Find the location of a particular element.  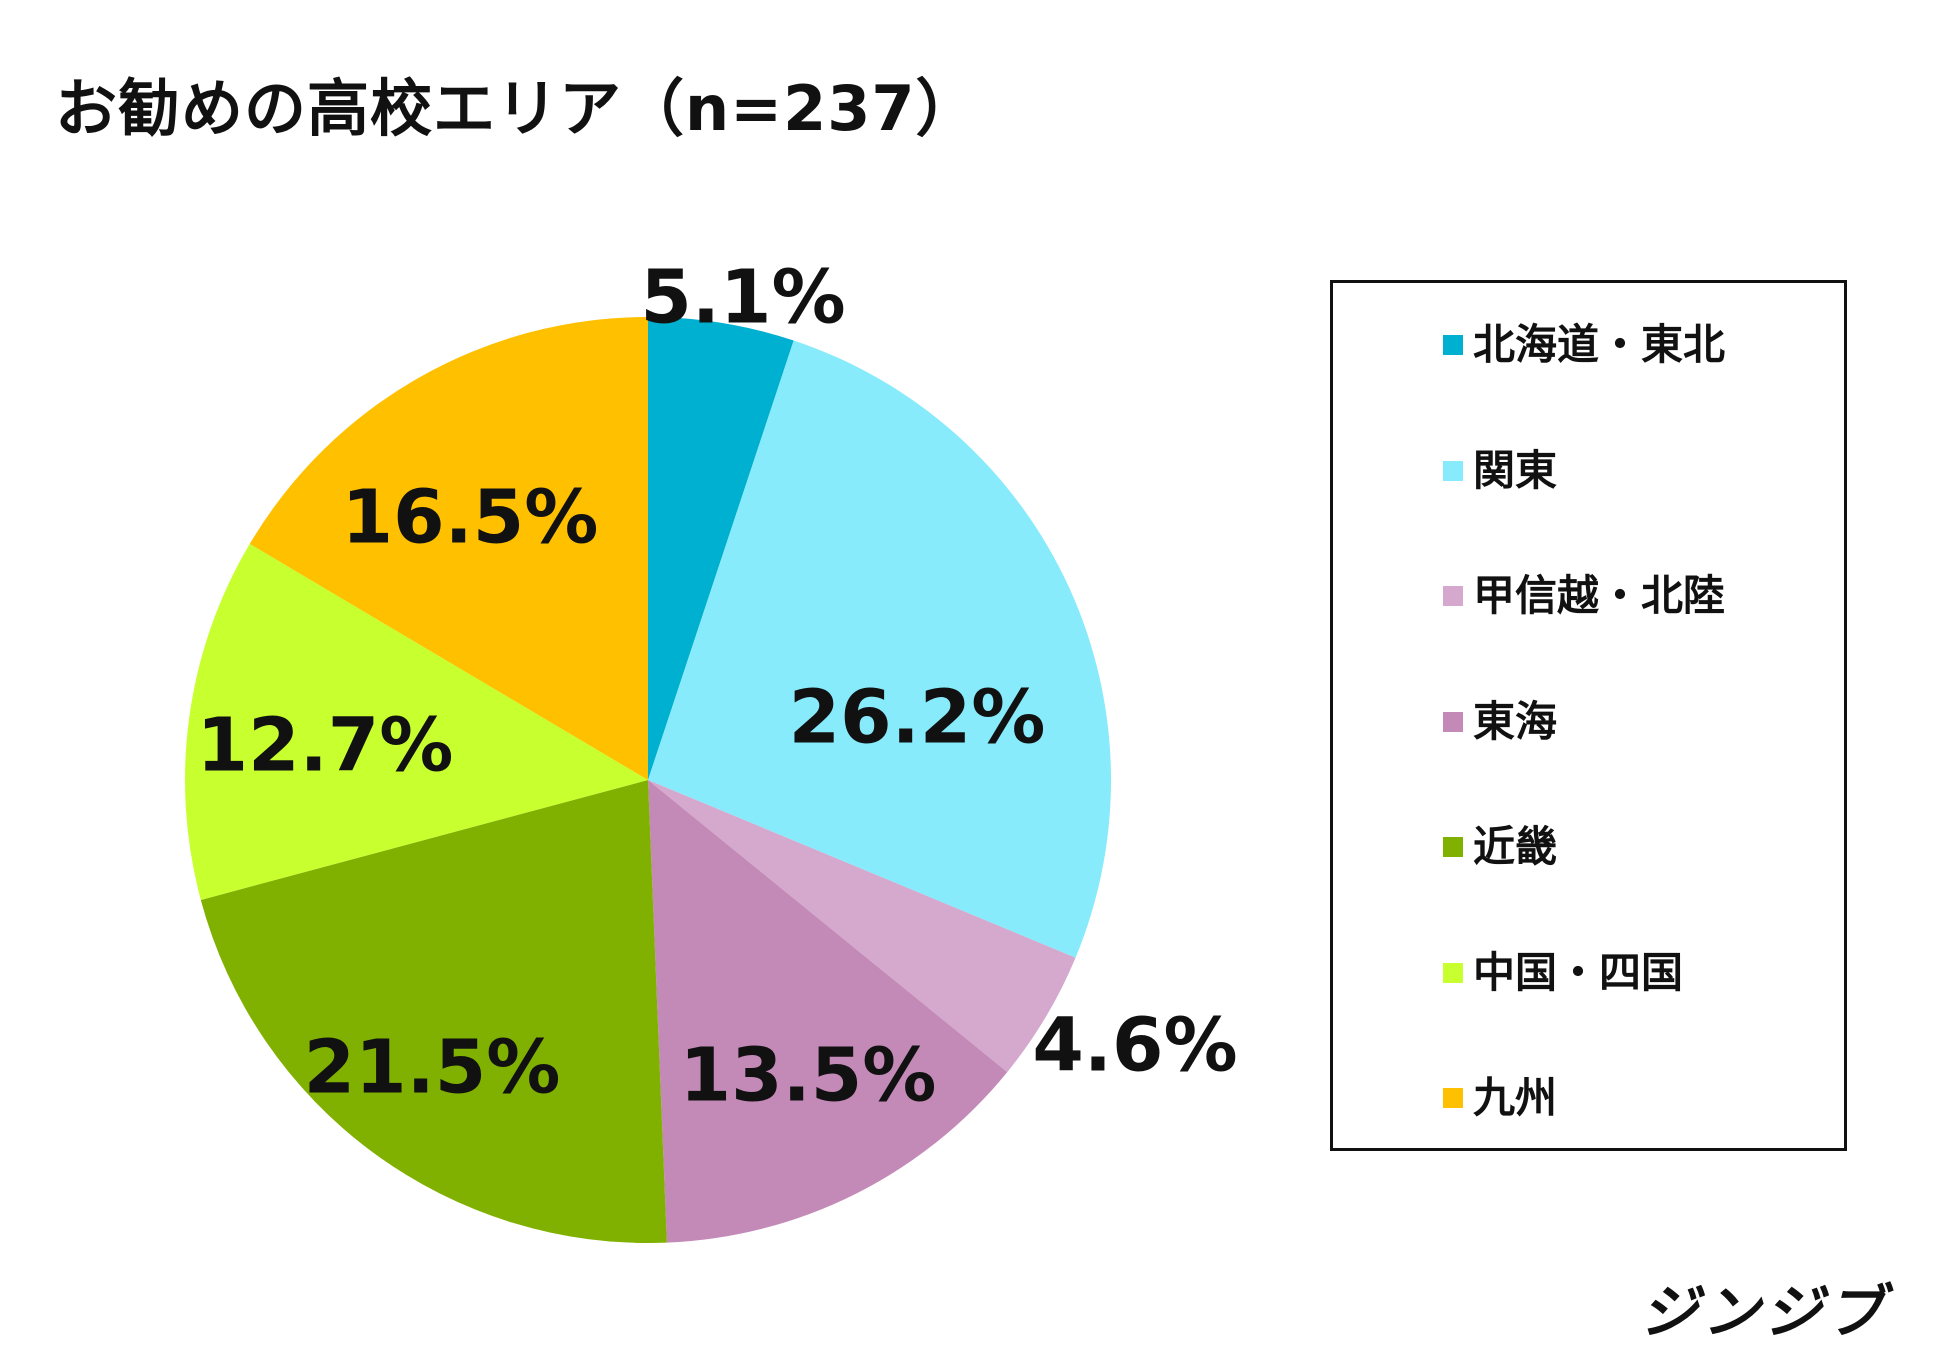

chart-title: お勧めの高校エリア（n=237） is located at coordinates (517, 108).